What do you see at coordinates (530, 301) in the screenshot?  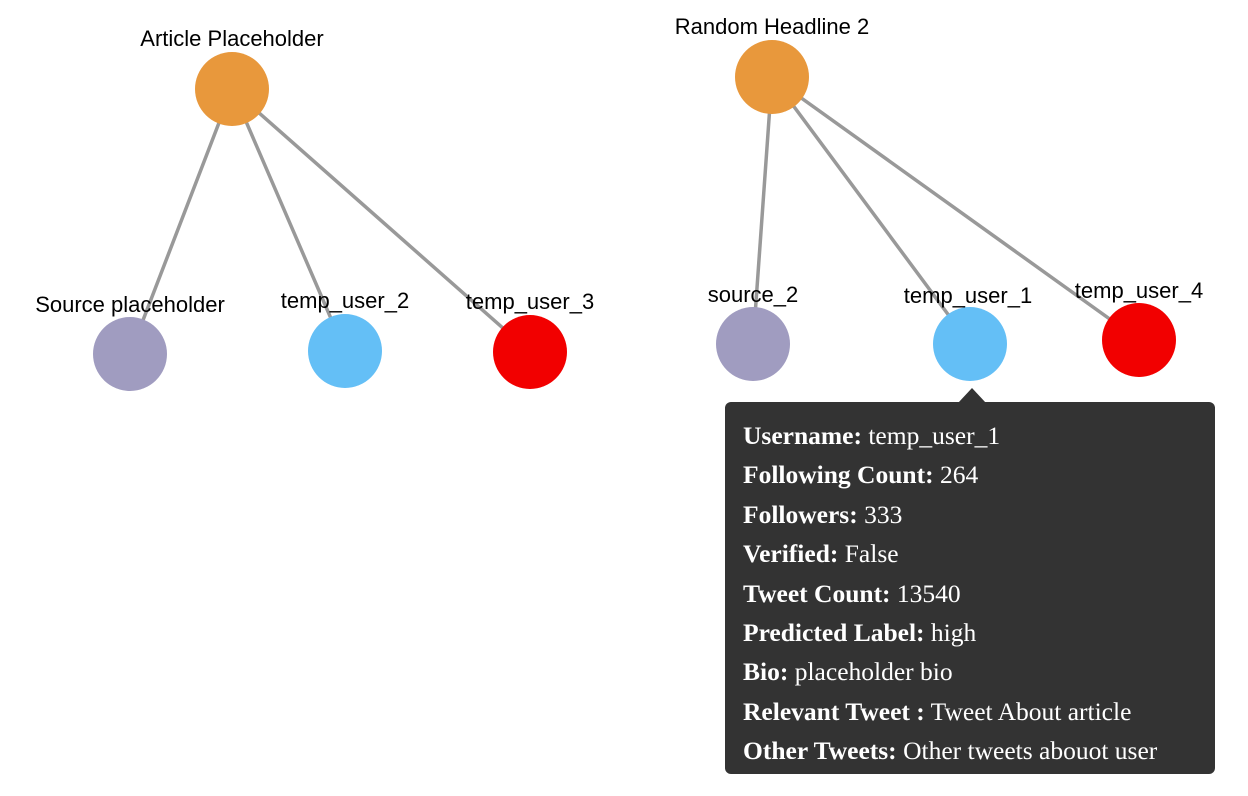 I see `node-label: temp_user_3` at bounding box center [530, 301].